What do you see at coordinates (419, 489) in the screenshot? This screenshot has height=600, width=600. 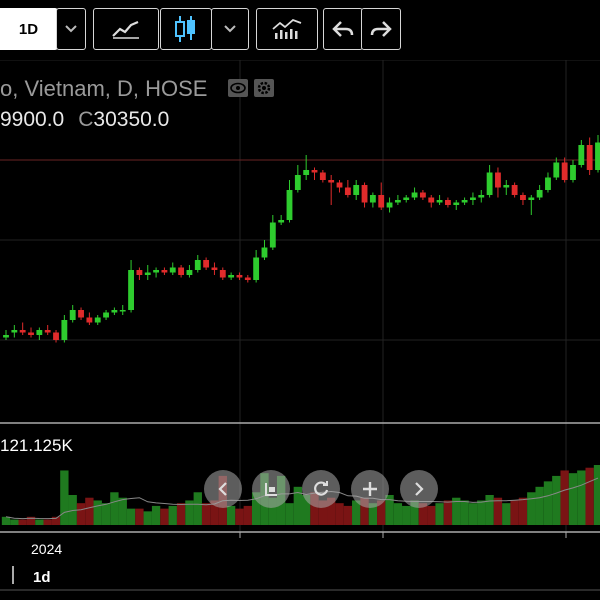 I see `scroll-right-button` at bounding box center [419, 489].